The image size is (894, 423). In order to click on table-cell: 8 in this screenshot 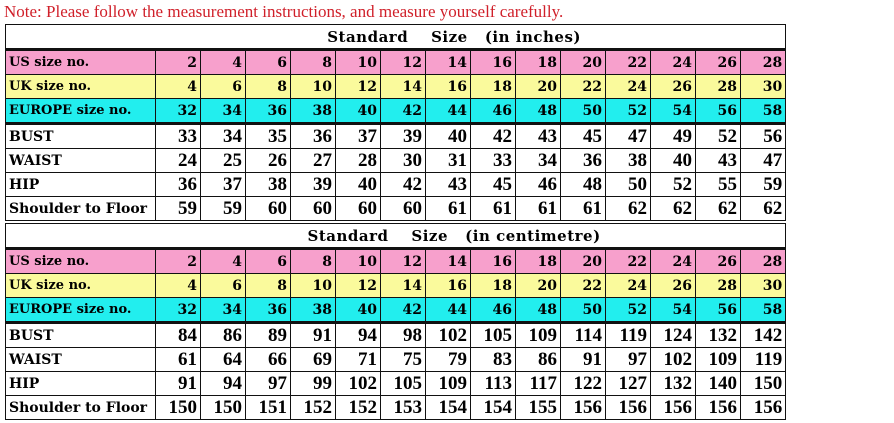, I will do `click(313, 261)`.